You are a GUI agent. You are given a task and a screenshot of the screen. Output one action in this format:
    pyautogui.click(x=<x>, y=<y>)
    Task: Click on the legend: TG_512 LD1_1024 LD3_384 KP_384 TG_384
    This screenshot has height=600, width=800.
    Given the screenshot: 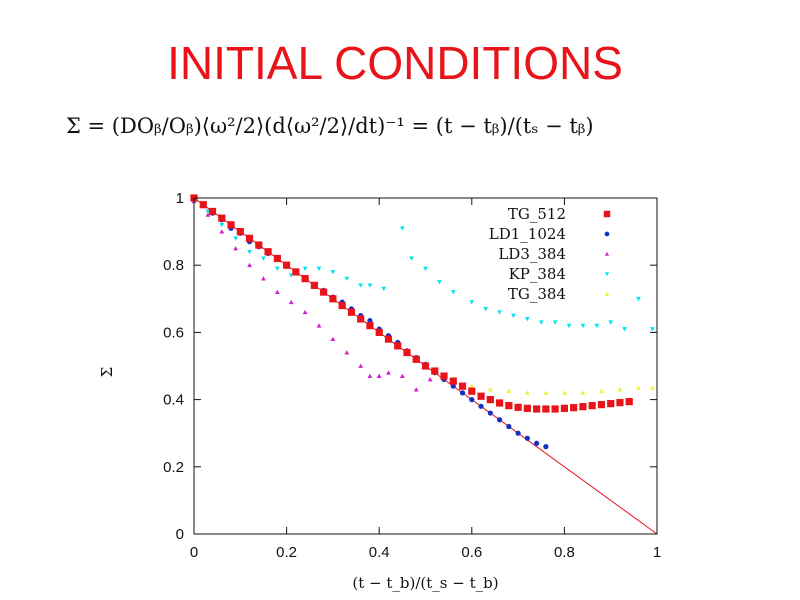 What is the action you would take?
    pyautogui.click(x=550, y=254)
    